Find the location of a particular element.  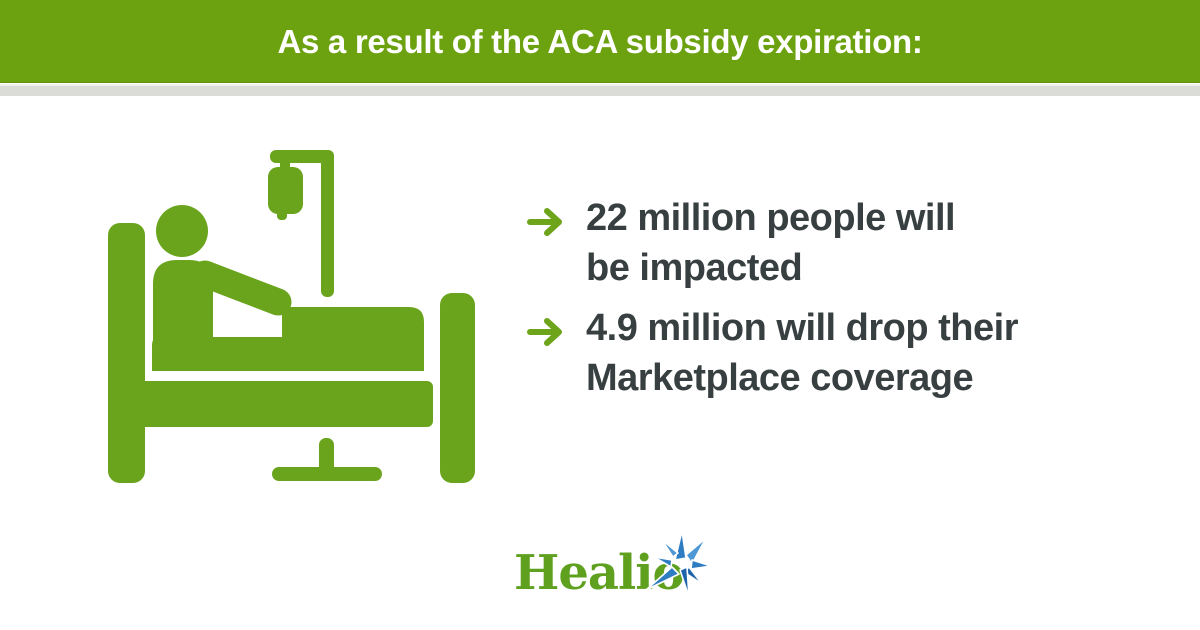

star-petal-ne is located at coordinates (696, 551).